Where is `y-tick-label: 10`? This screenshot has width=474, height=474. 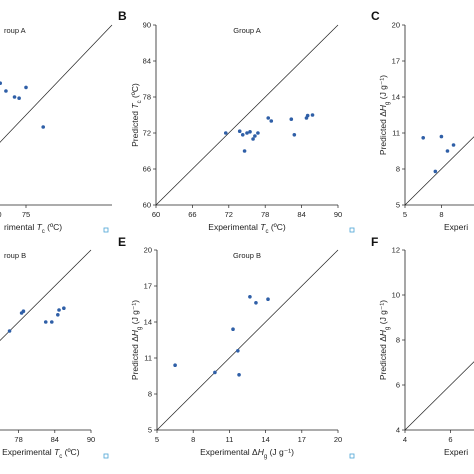 y-tick-label: 10 is located at coordinates (396, 295).